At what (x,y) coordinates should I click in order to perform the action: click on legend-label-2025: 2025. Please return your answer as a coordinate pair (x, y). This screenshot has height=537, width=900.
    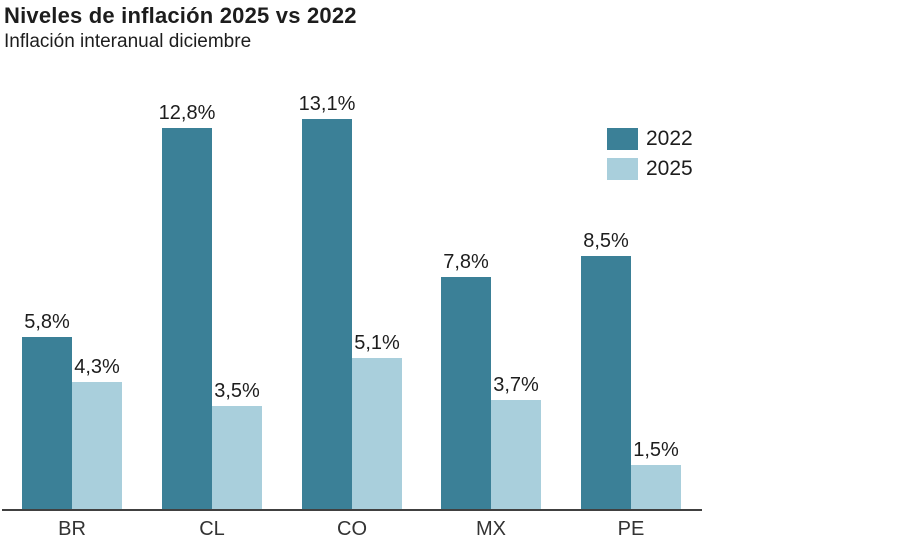
    Looking at the image, I should click on (669, 168).